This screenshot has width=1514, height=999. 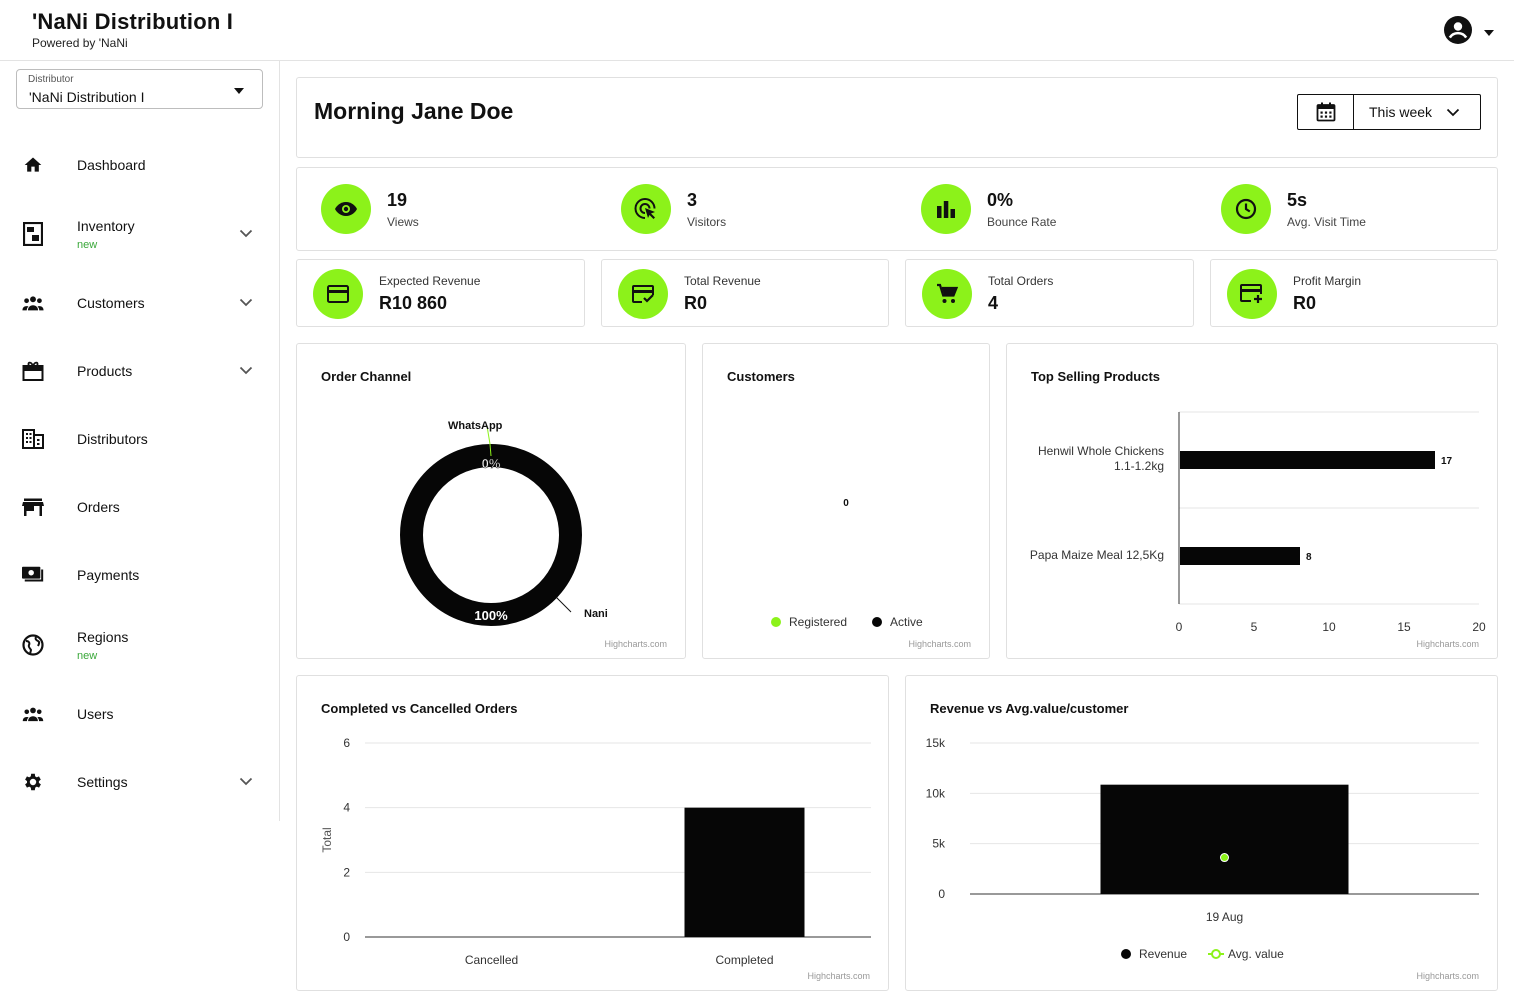 What do you see at coordinates (563, 604) in the screenshot?
I see `connector-nani` at bounding box center [563, 604].